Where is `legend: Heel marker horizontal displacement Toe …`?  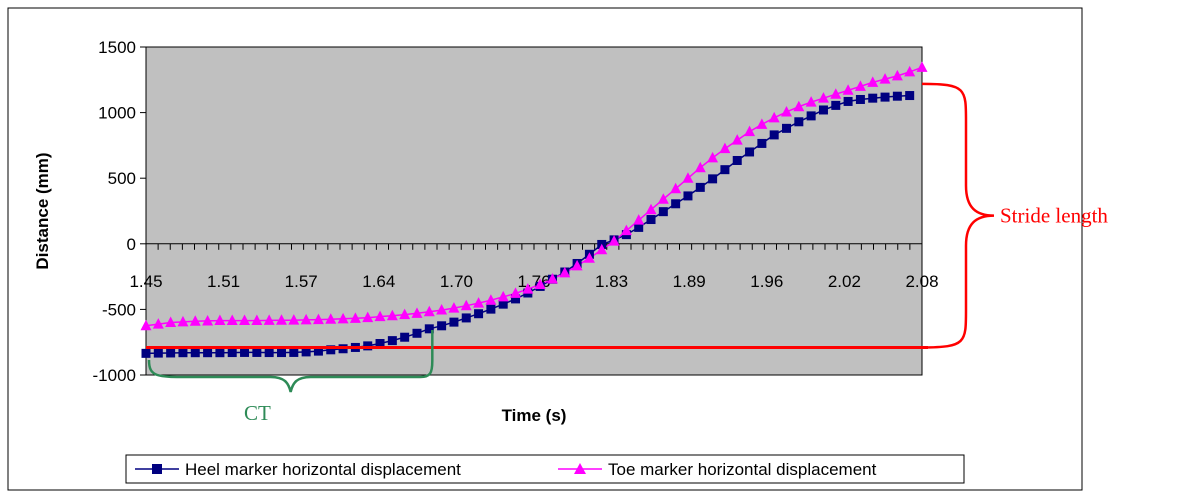
legend: Heel marker horizontal displacement Toe … is located at coordinates (545, 469).